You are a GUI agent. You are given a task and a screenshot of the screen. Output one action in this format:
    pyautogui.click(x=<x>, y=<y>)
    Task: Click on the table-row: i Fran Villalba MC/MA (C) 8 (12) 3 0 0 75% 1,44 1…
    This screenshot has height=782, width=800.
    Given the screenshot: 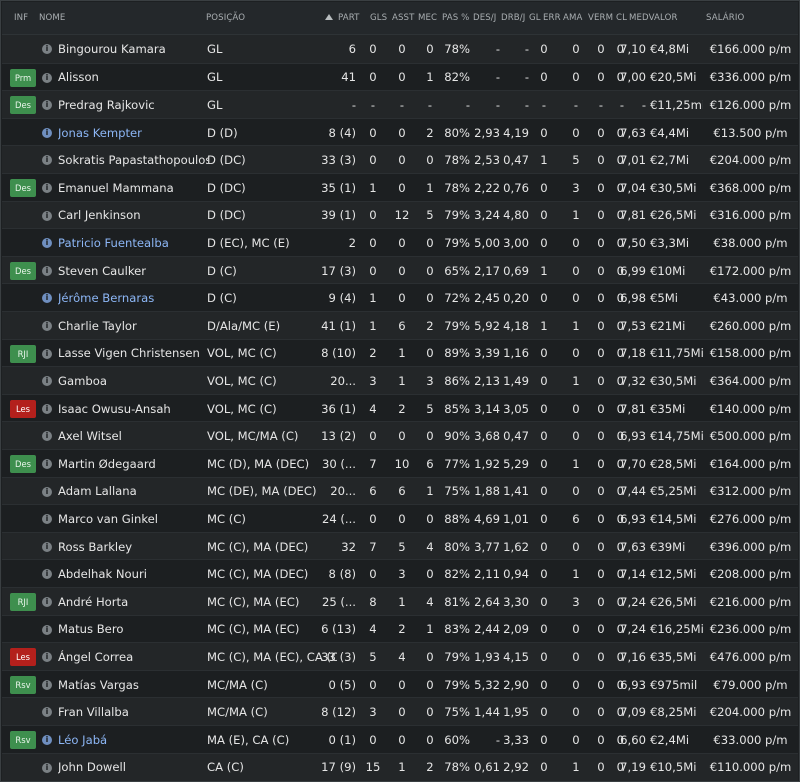 What is the action you would take?
    pyautogui.click(x=400, y=711)
    